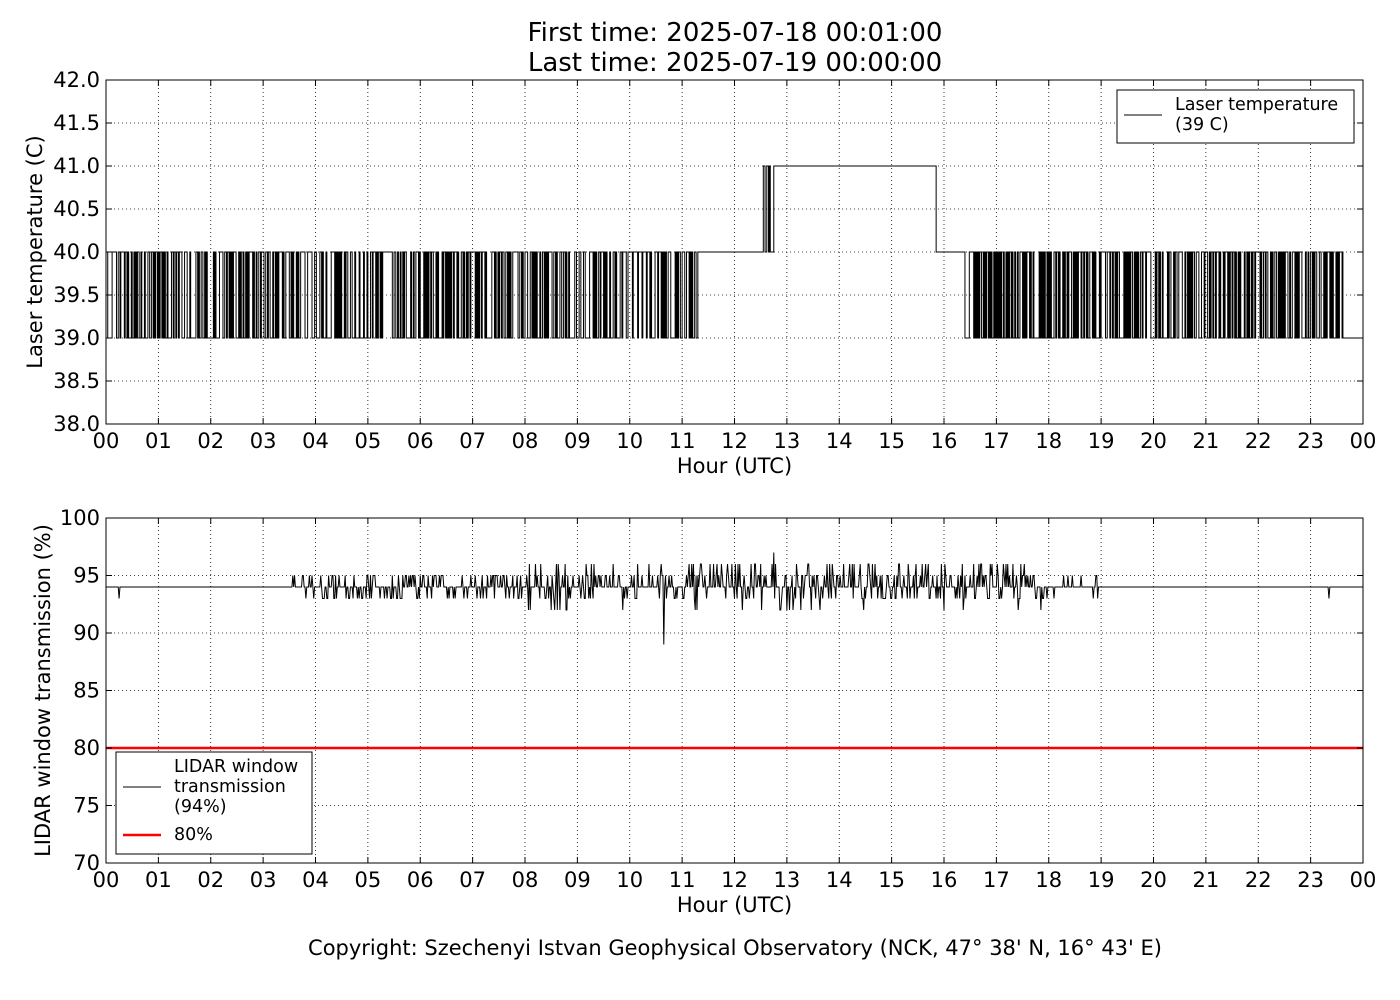 The height and width of the screenshot is (1000, 1400). I want to click on y-tick-label: 41.0, so click(76, 166).